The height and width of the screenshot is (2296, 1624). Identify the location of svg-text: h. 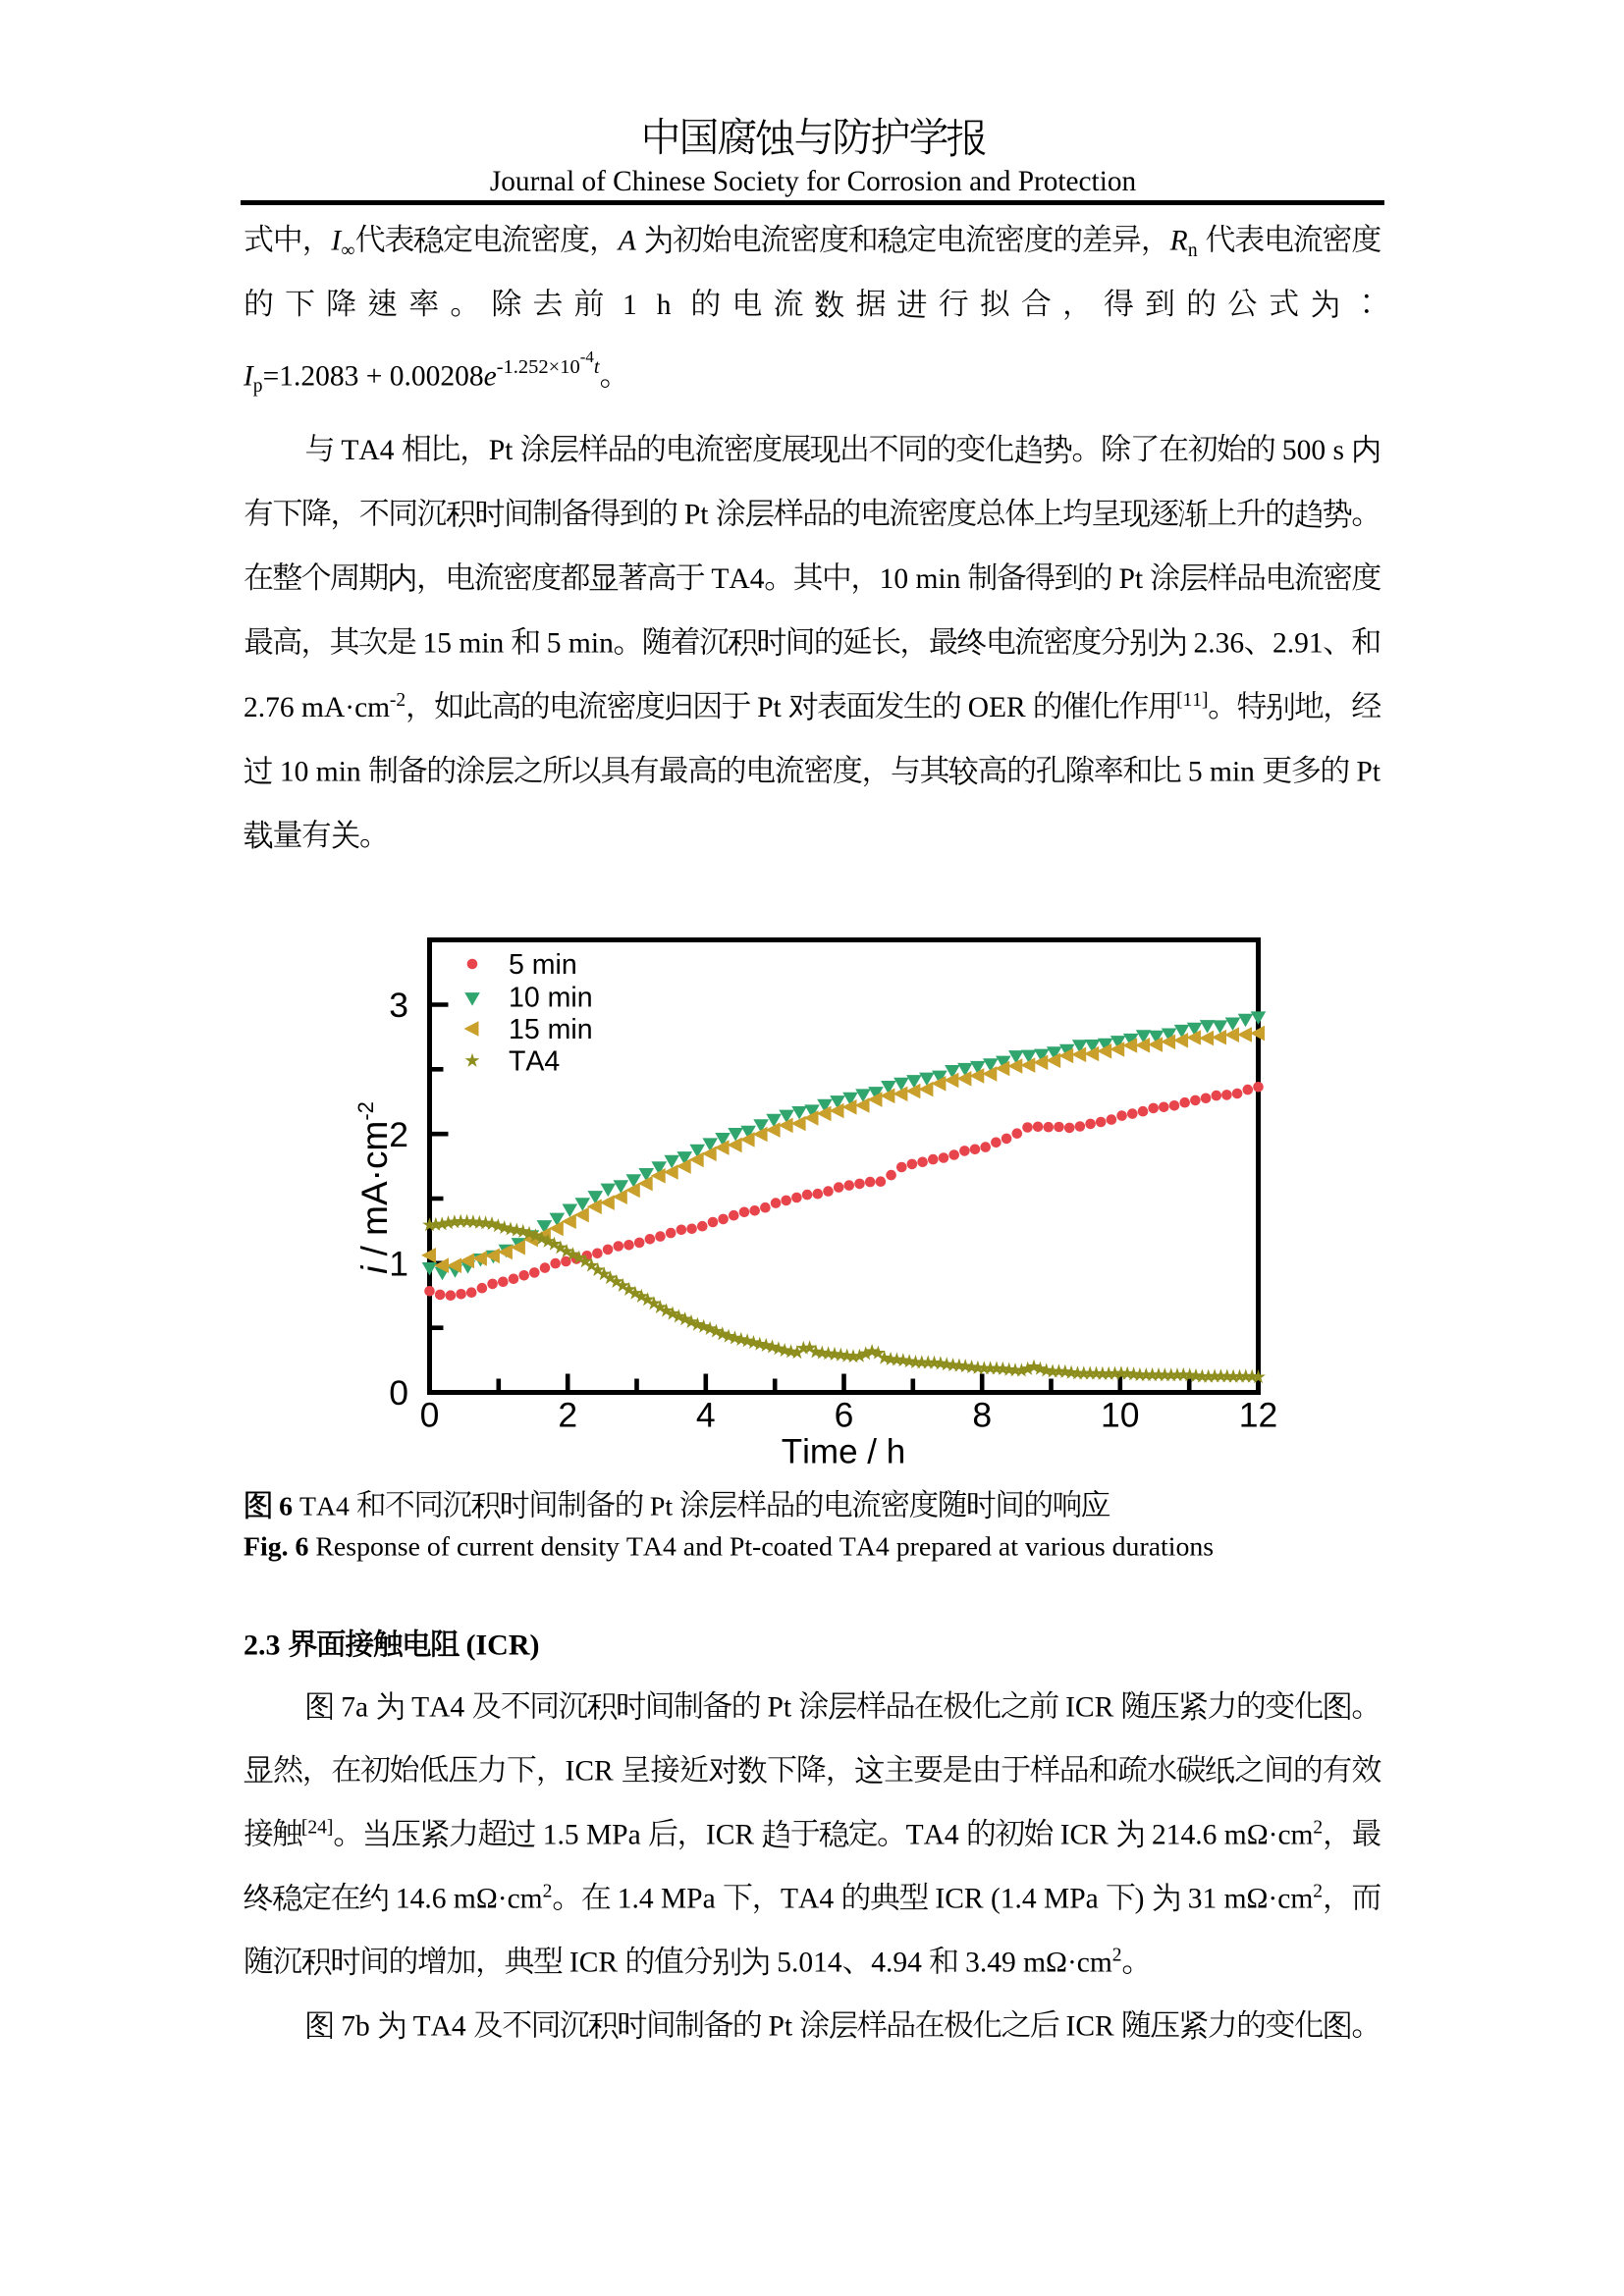
(664, 305).